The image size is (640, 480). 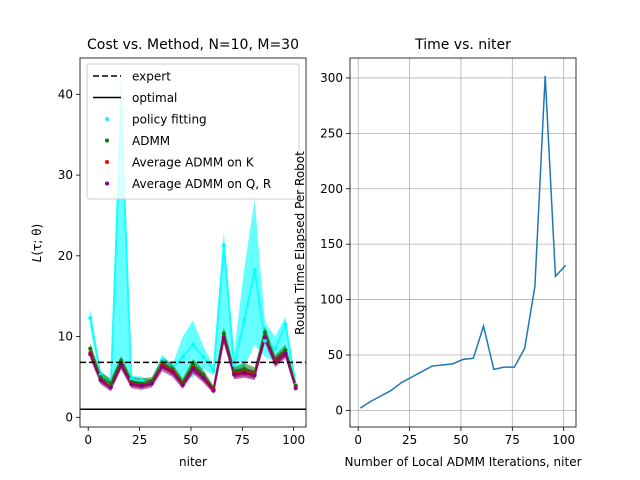 What do you see at coordinates (65, 94) in the screenshot?
I see `cost-y-tick-label-4: 40` at bounding box center [65, 94].